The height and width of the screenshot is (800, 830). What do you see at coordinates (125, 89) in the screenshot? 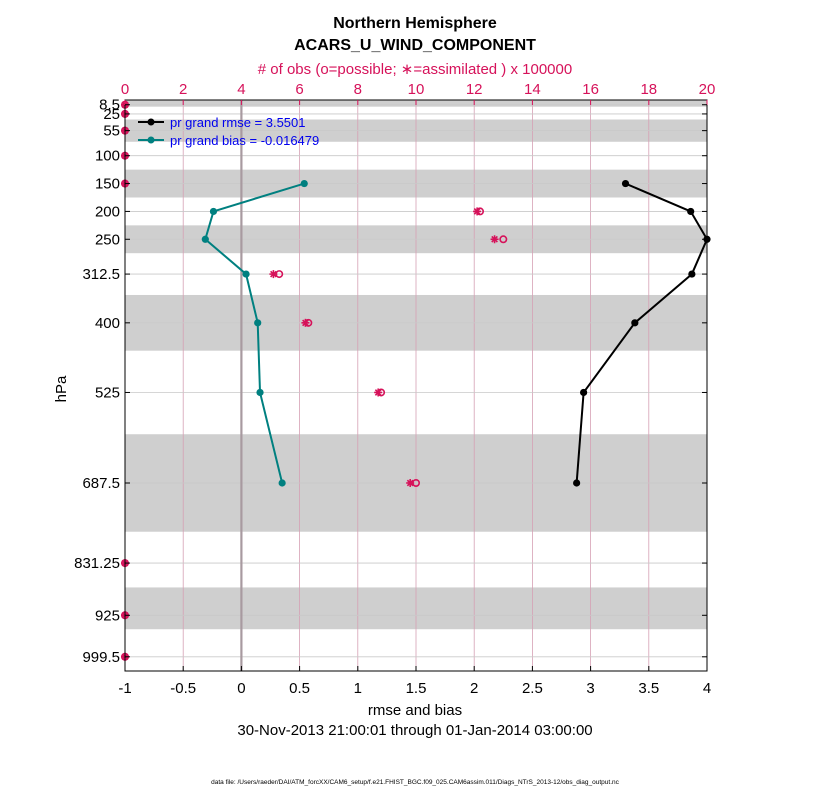
I see `top-x-tick-label: 0` at bounding box center [125, 89].